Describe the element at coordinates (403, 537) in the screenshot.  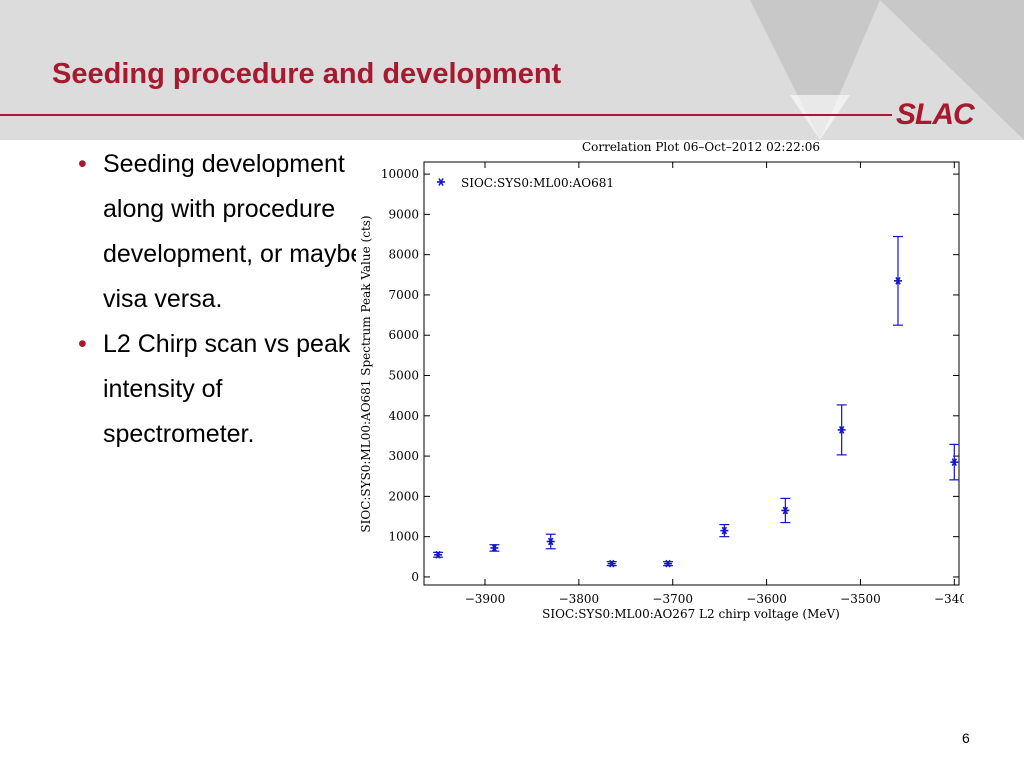
I see `y-tick-label: 1000` at that location.